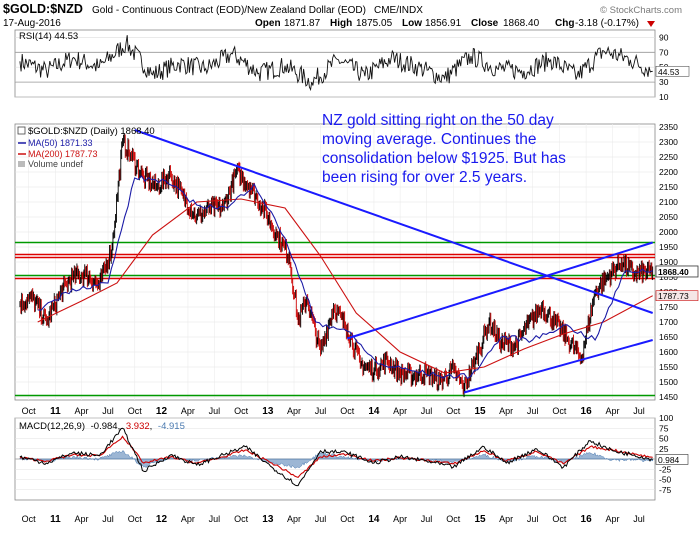  I want to click on price-tick-label: 1650, so click(668, 337).